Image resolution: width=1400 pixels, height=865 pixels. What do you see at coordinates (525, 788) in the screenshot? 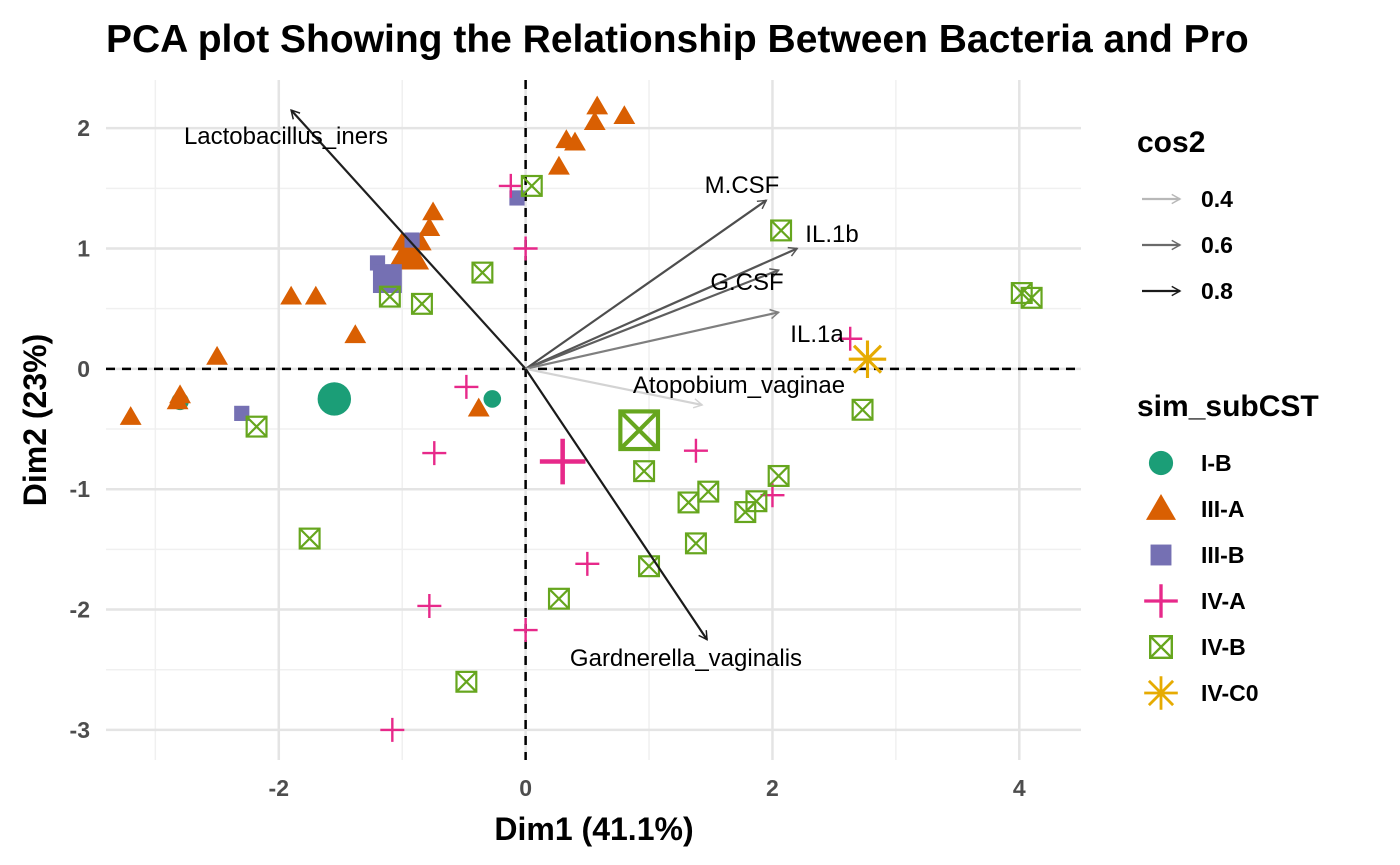
I see `x-tick-label: 0` at bounding box center [525, 788].